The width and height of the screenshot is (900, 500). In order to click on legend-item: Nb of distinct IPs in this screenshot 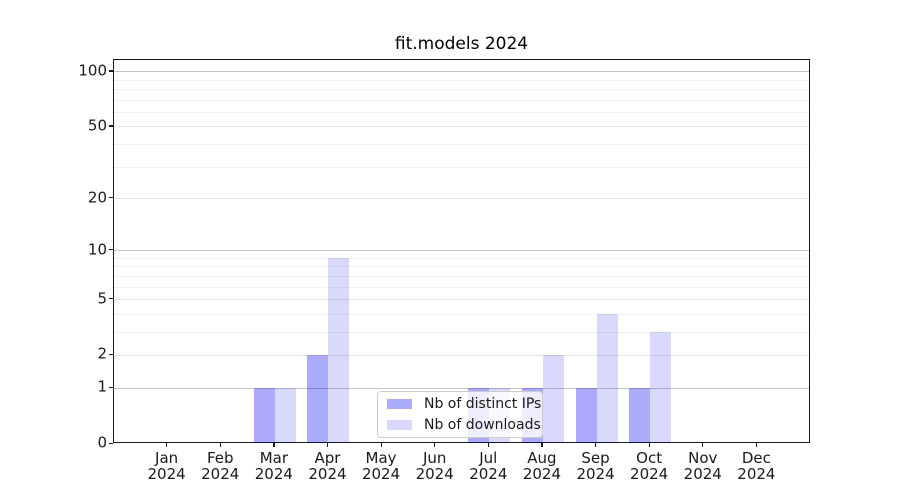, I will do `click(464, 404)`.